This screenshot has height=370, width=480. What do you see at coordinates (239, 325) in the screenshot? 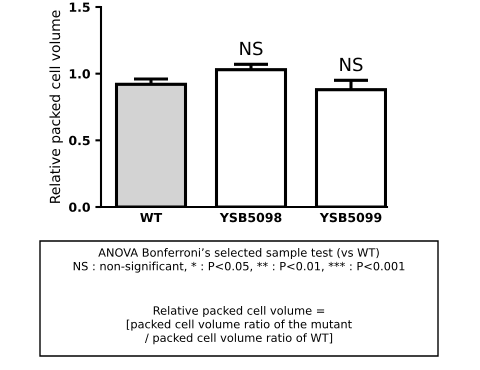
I see `text: Relative packed cell volume = [packed cell volume ratio of the mutant / packed cell volume ratio of WT]` at bounding box center [239, 325].